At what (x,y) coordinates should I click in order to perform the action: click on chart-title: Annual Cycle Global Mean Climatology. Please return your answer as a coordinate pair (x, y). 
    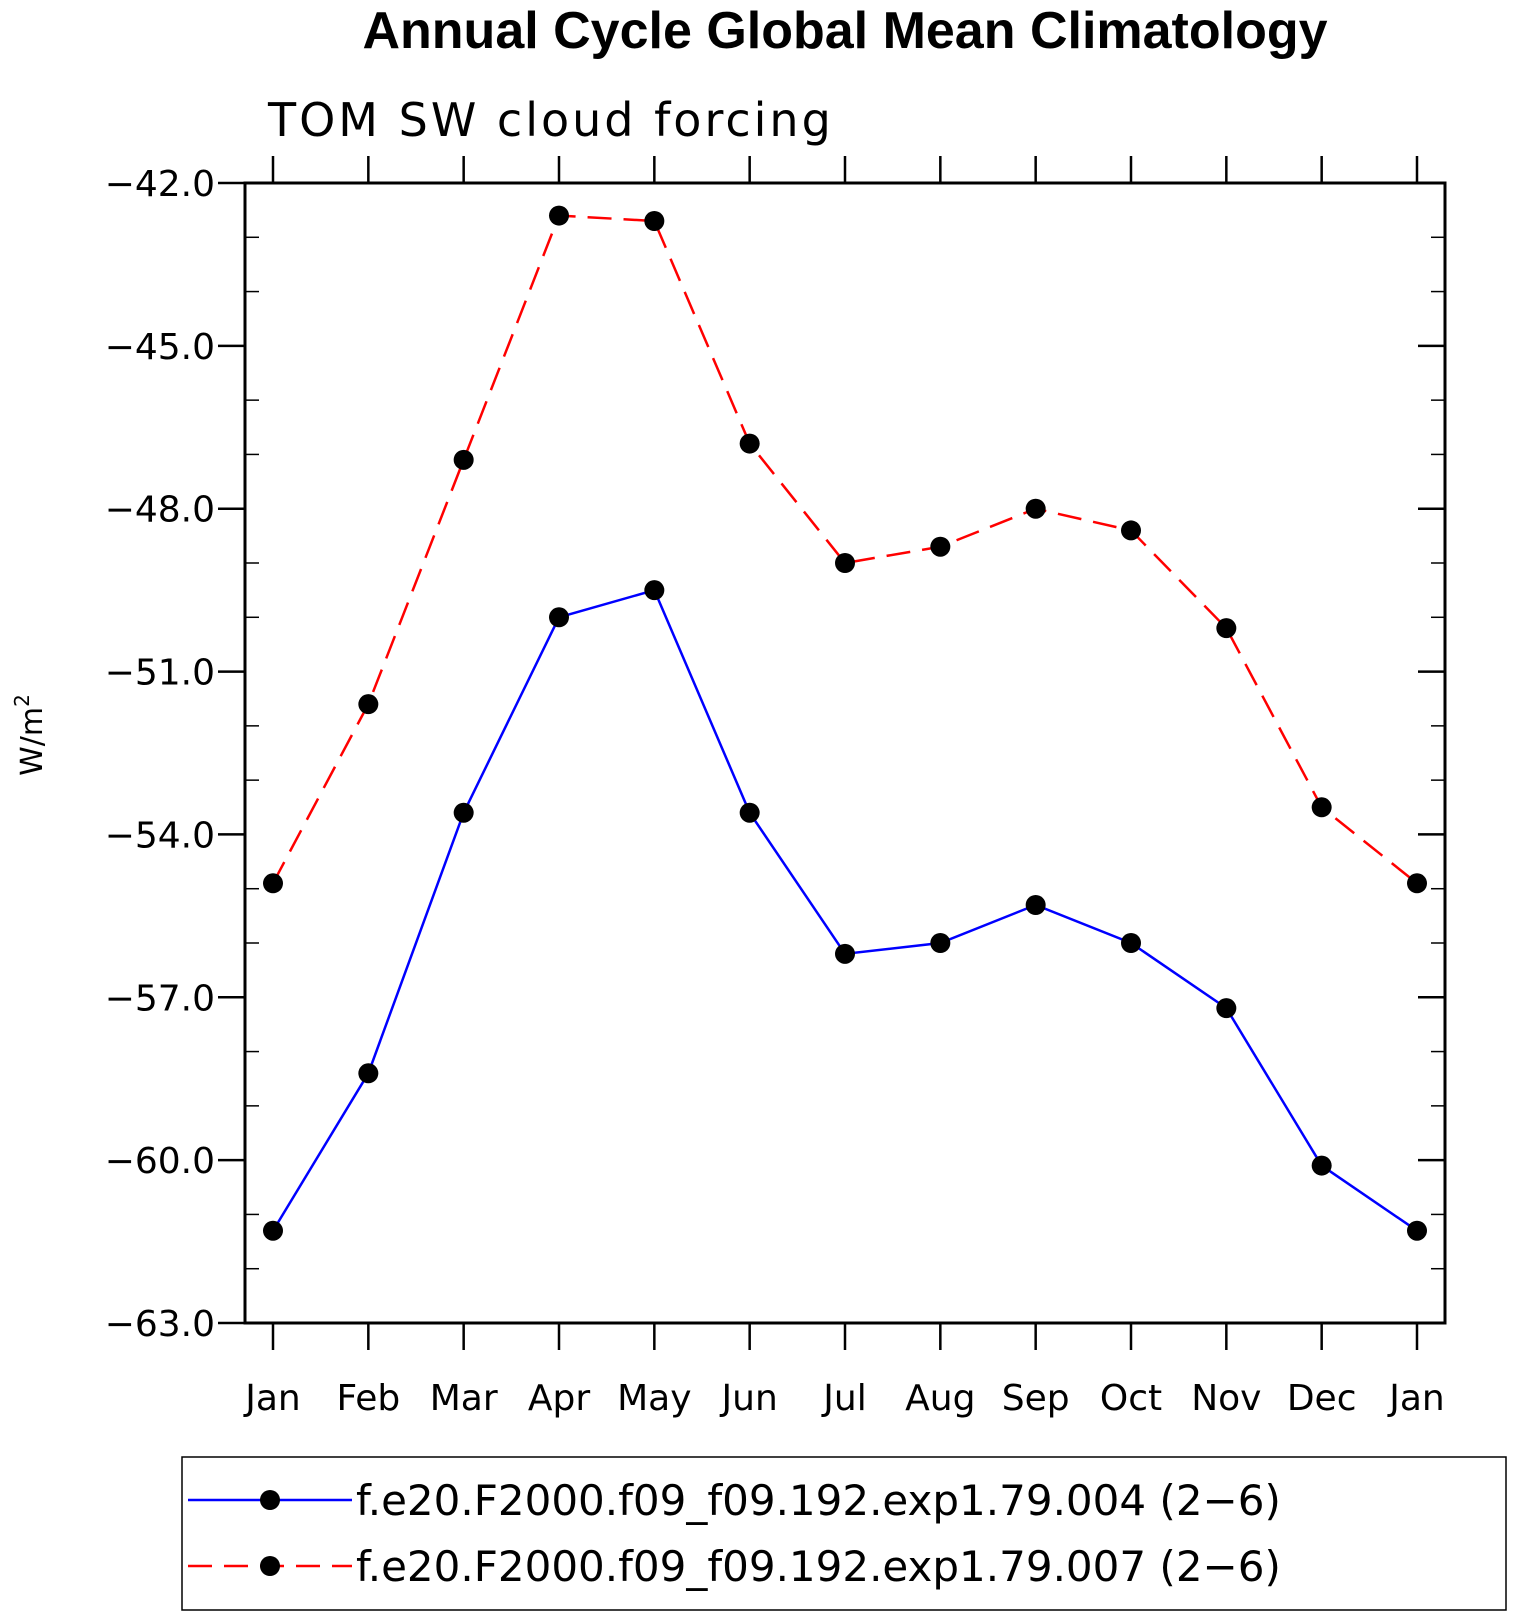
    Looking at the image, I should click on (844, 31).